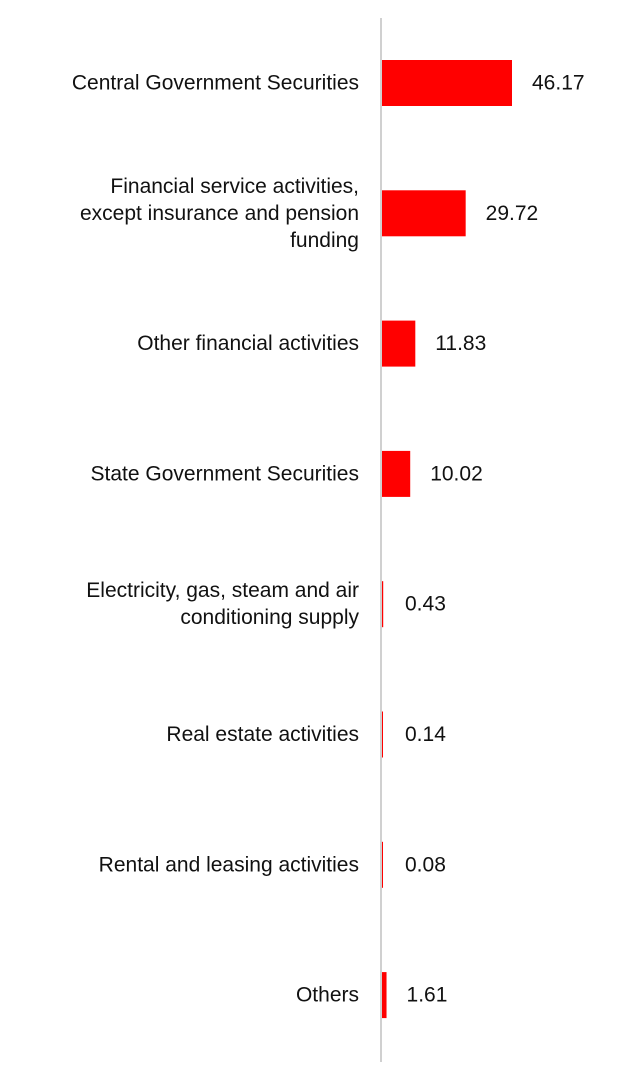  I want to click on value-label-4: 0.43, so click(425, 604).